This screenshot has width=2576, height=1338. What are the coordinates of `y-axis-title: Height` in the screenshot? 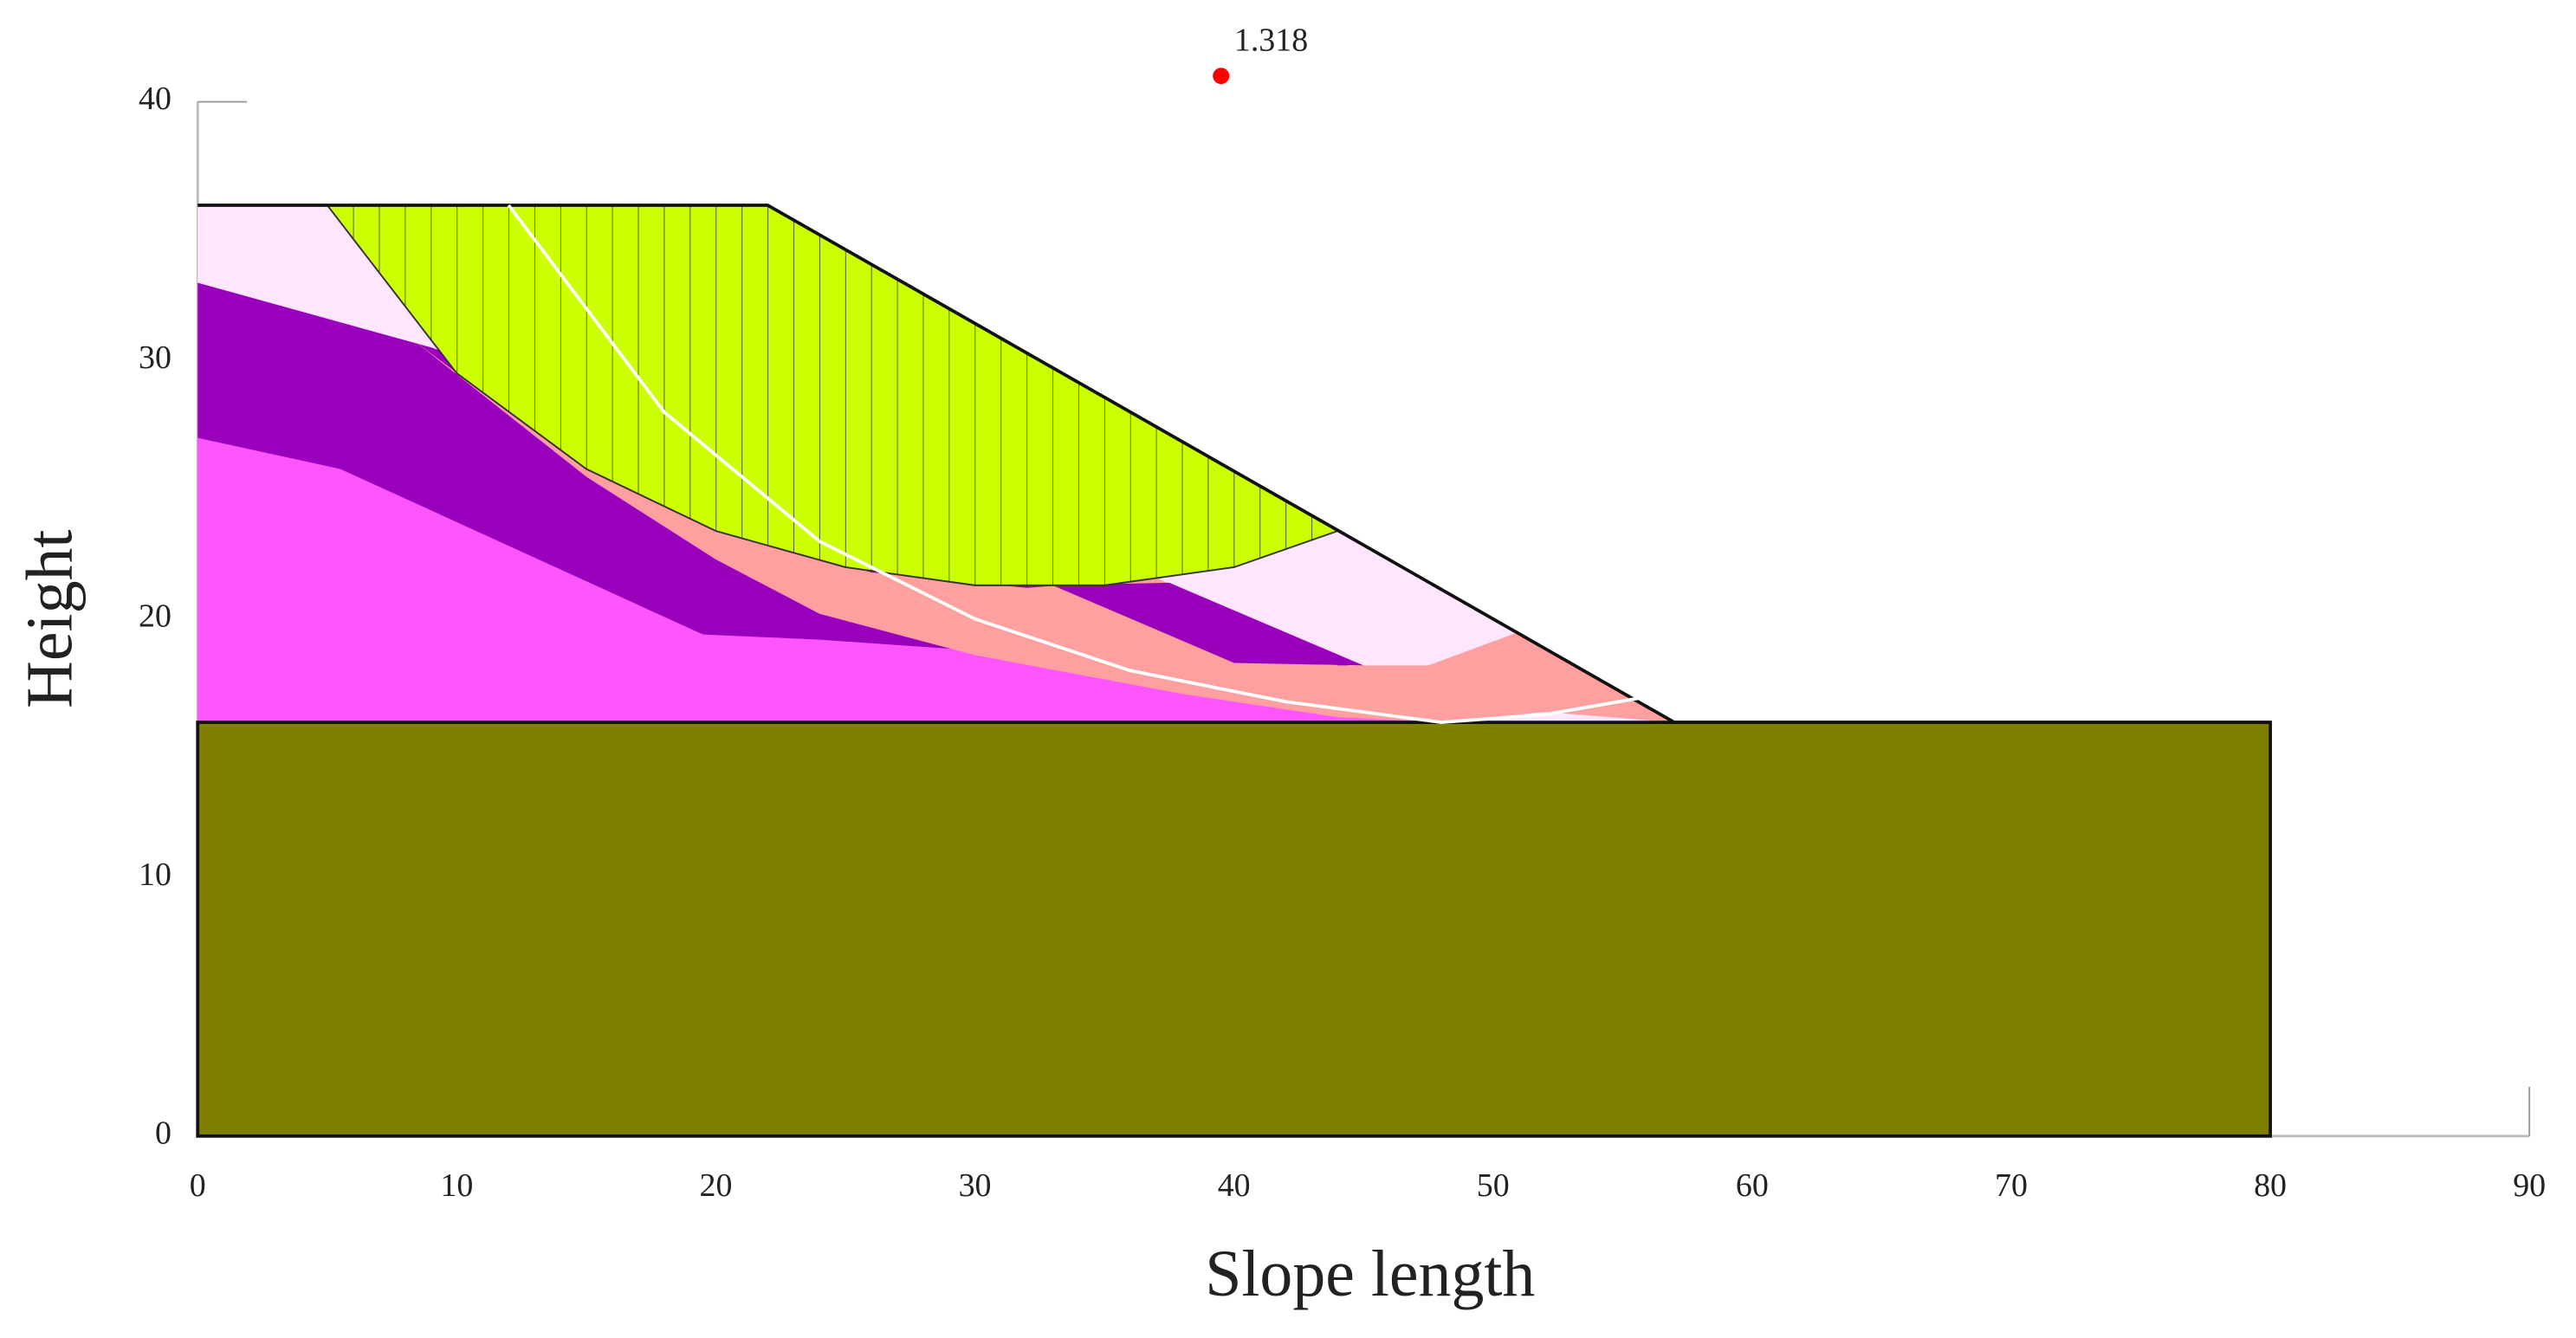 It's located at (50, 619).